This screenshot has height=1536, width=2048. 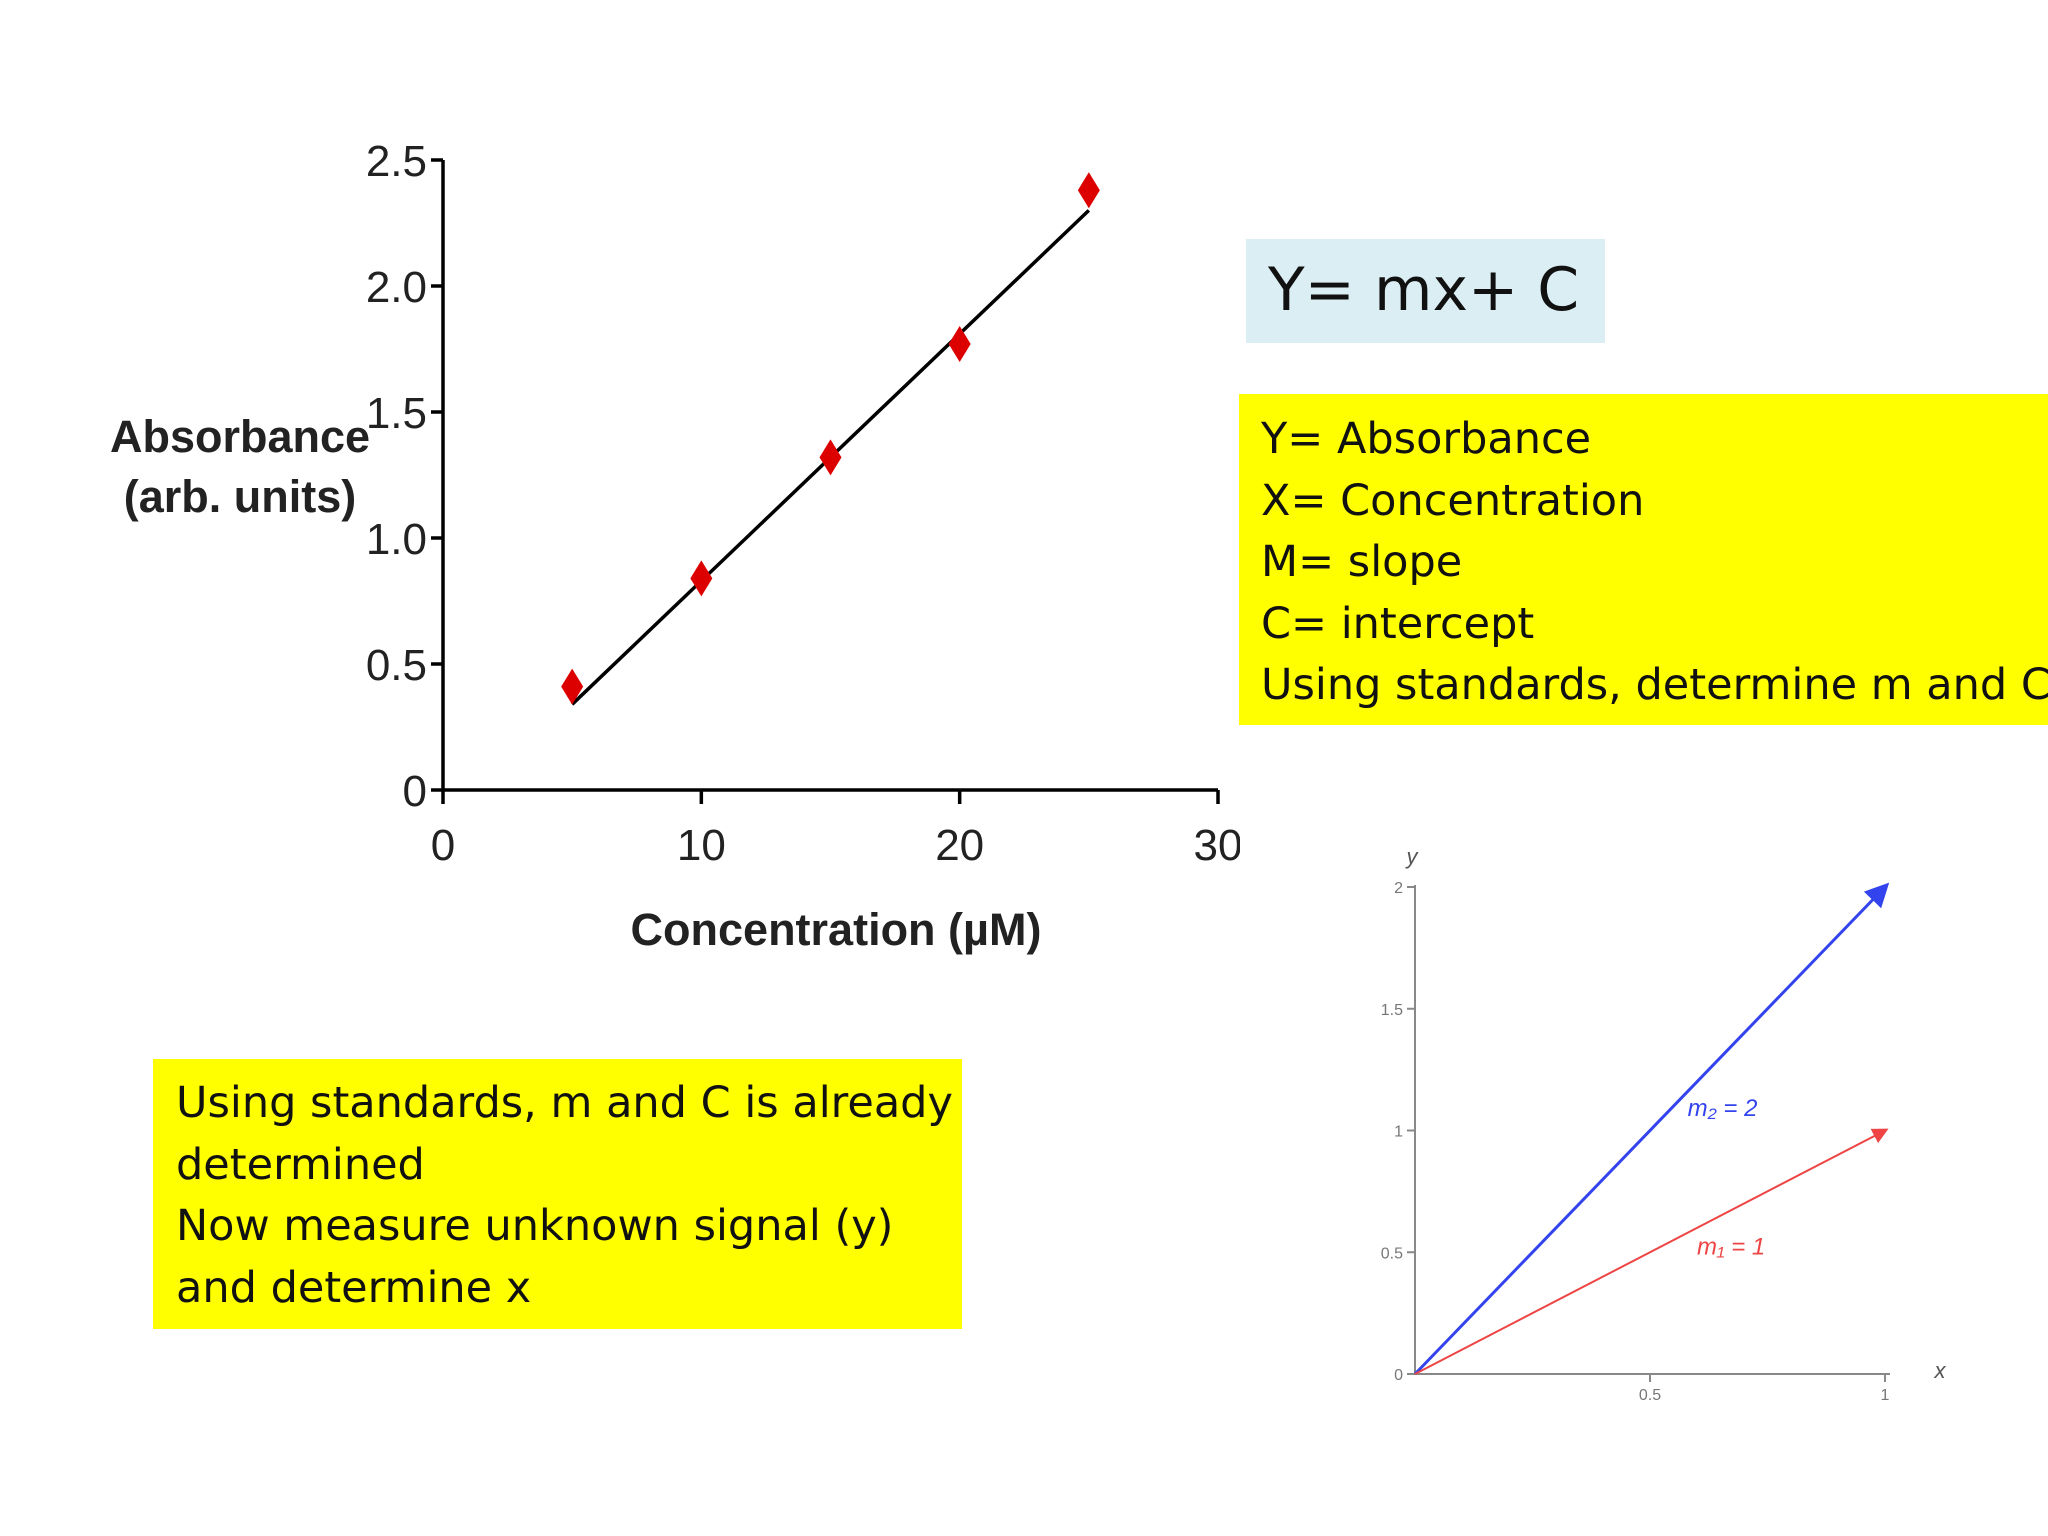 I want to click on slope-x-tick-label: 1, so click(x=1885, y=1395).